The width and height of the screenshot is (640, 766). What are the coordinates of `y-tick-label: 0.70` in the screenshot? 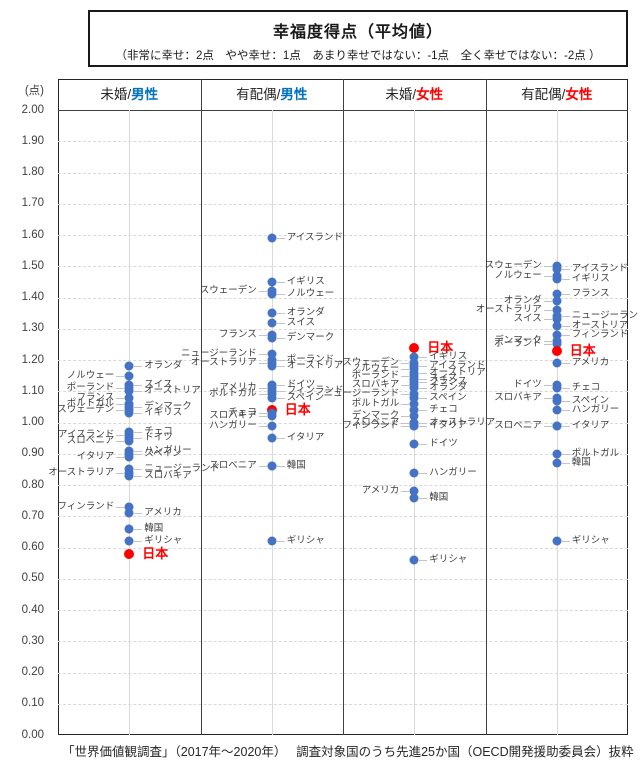 It's located at (32, 515).